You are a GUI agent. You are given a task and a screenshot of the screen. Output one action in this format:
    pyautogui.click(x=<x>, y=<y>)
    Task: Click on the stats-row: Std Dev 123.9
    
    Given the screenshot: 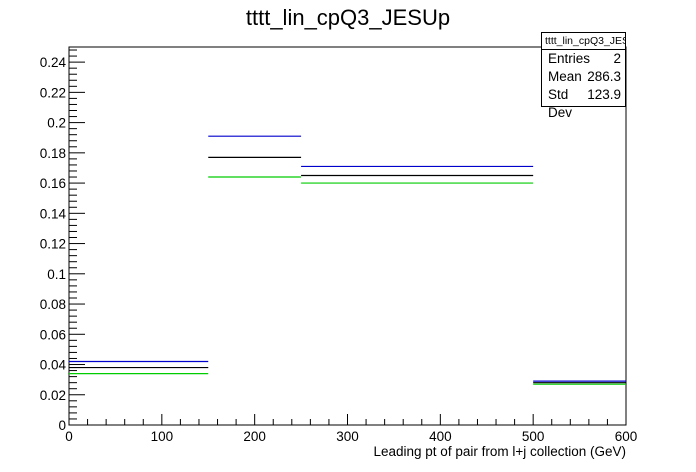 What is the action you would take?
    pyautogui.click(x=583, y=104)
    